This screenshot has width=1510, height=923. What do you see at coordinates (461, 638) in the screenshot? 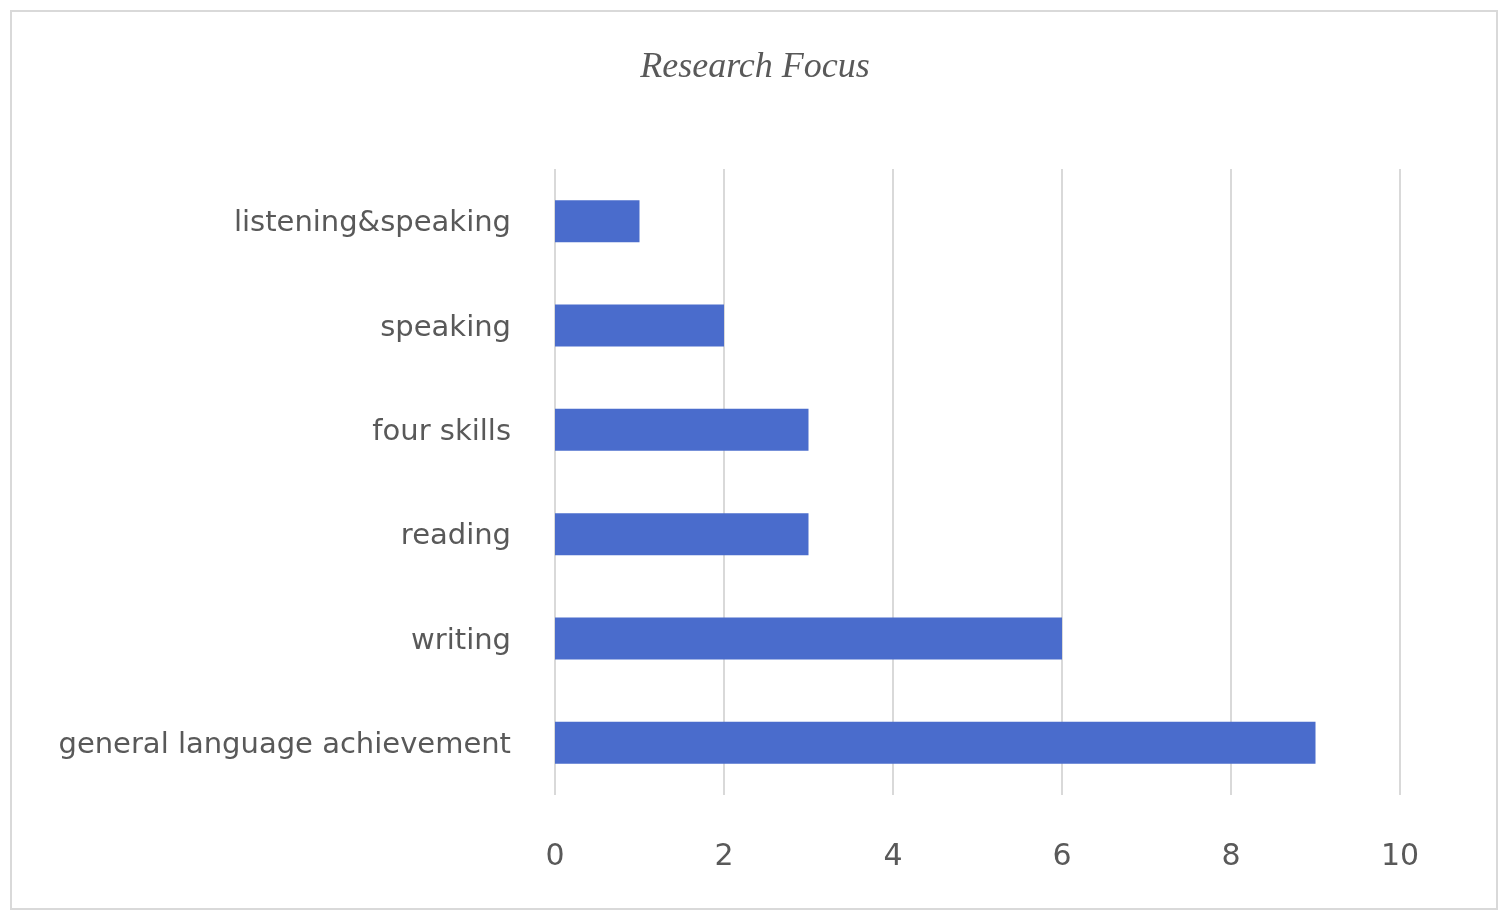
I see `y-tick-label: writing` at bounding box center [461, 638].